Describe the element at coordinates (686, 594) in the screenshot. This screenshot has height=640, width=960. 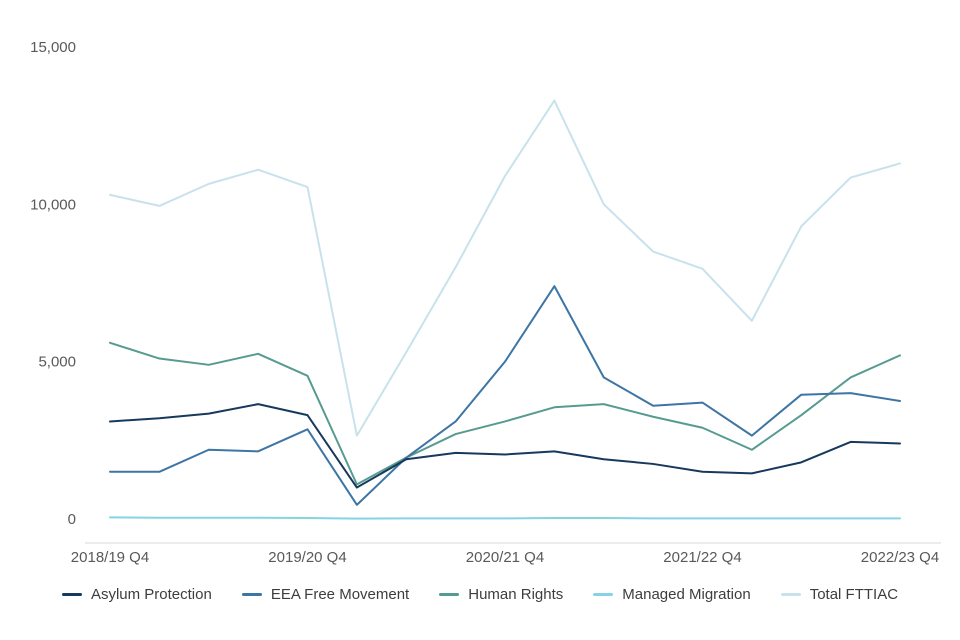
I see `legend-label-managed-migration: Managed Migration` at that location.